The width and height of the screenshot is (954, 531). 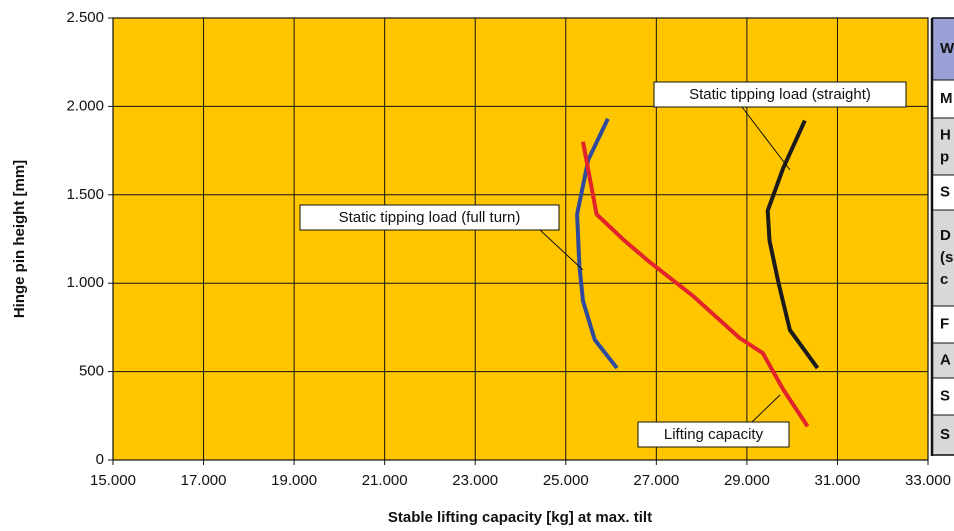 What do you see at coordinates (100, 459) in the screenshot?
I see `y-tick-label: 0` at bounding box center [100, 459].